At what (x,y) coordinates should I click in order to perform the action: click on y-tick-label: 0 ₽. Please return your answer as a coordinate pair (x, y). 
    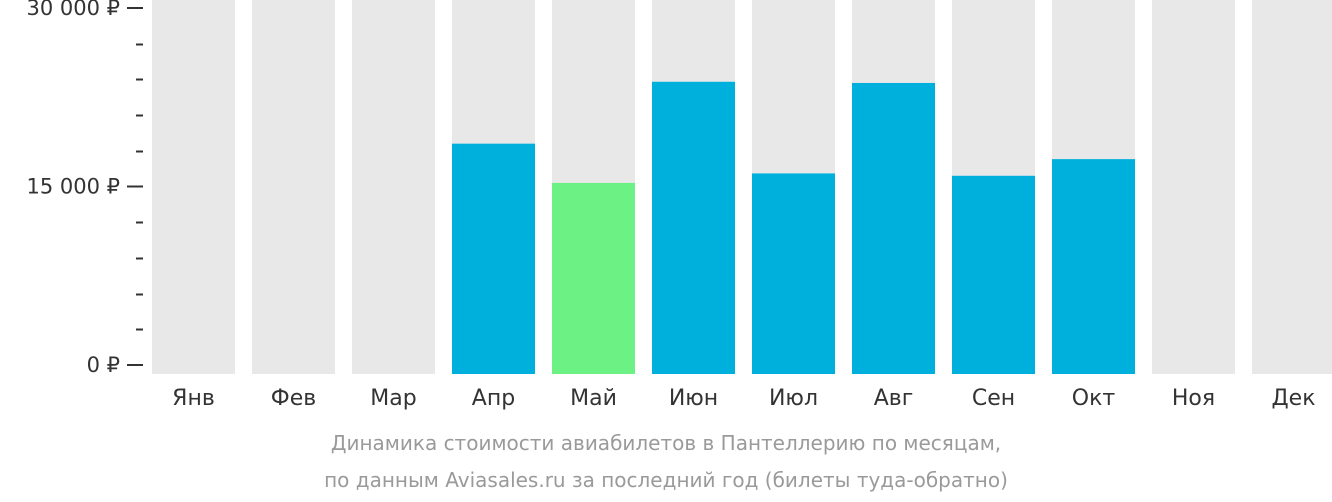
    Looking at the image, I should click on (103, 365).